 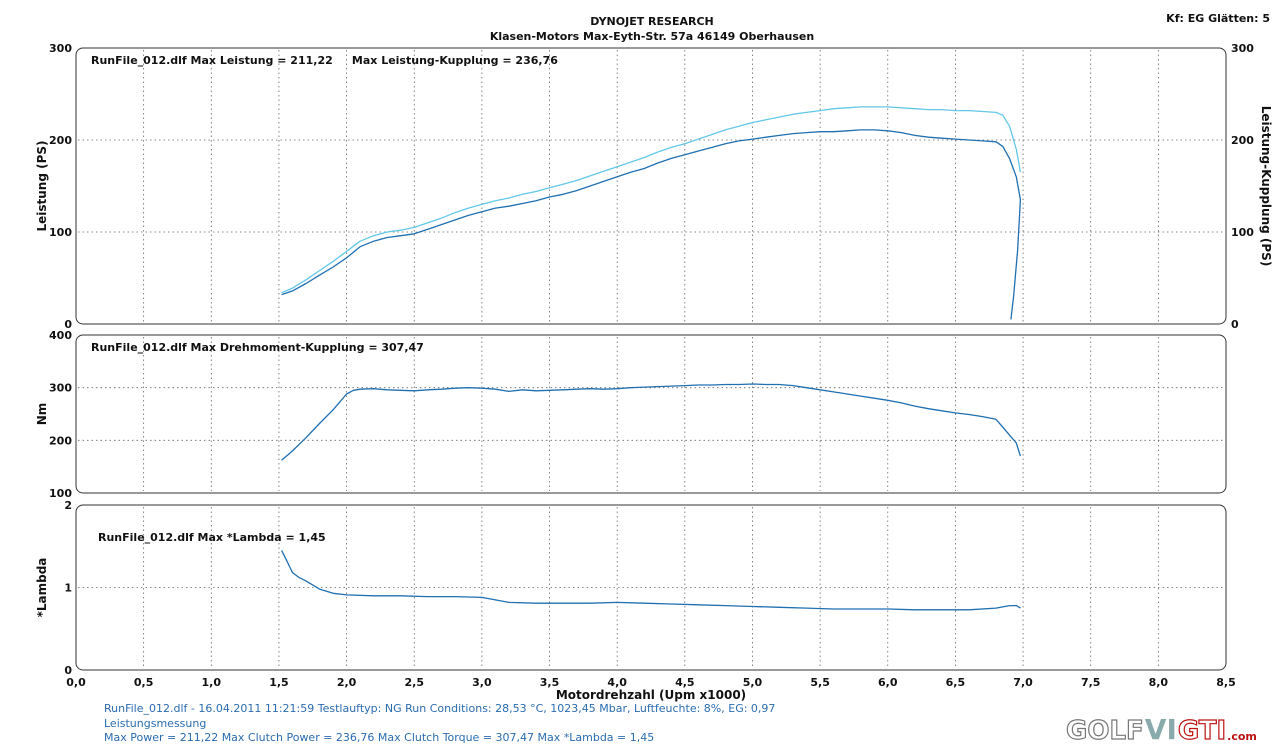 What do you see at coordinates (1023, 682) in the screenshot?
I see `x-tick-label: 7,0` at bounding box center [1023, 682].